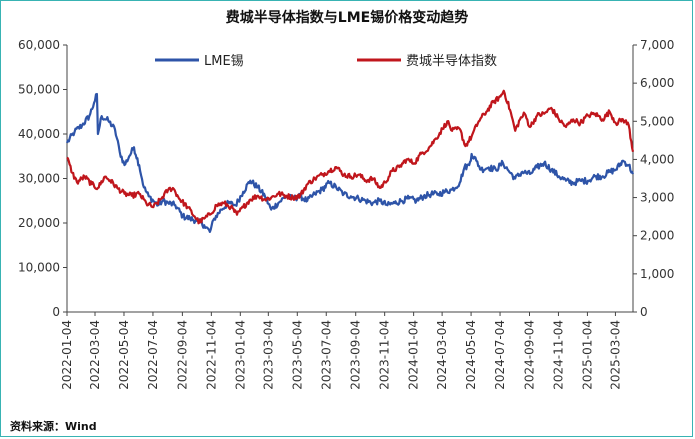 This screenshot has width=695, height=439. I want to click on x-axis-tick-label: 2023-07-04, so click(326, 355).